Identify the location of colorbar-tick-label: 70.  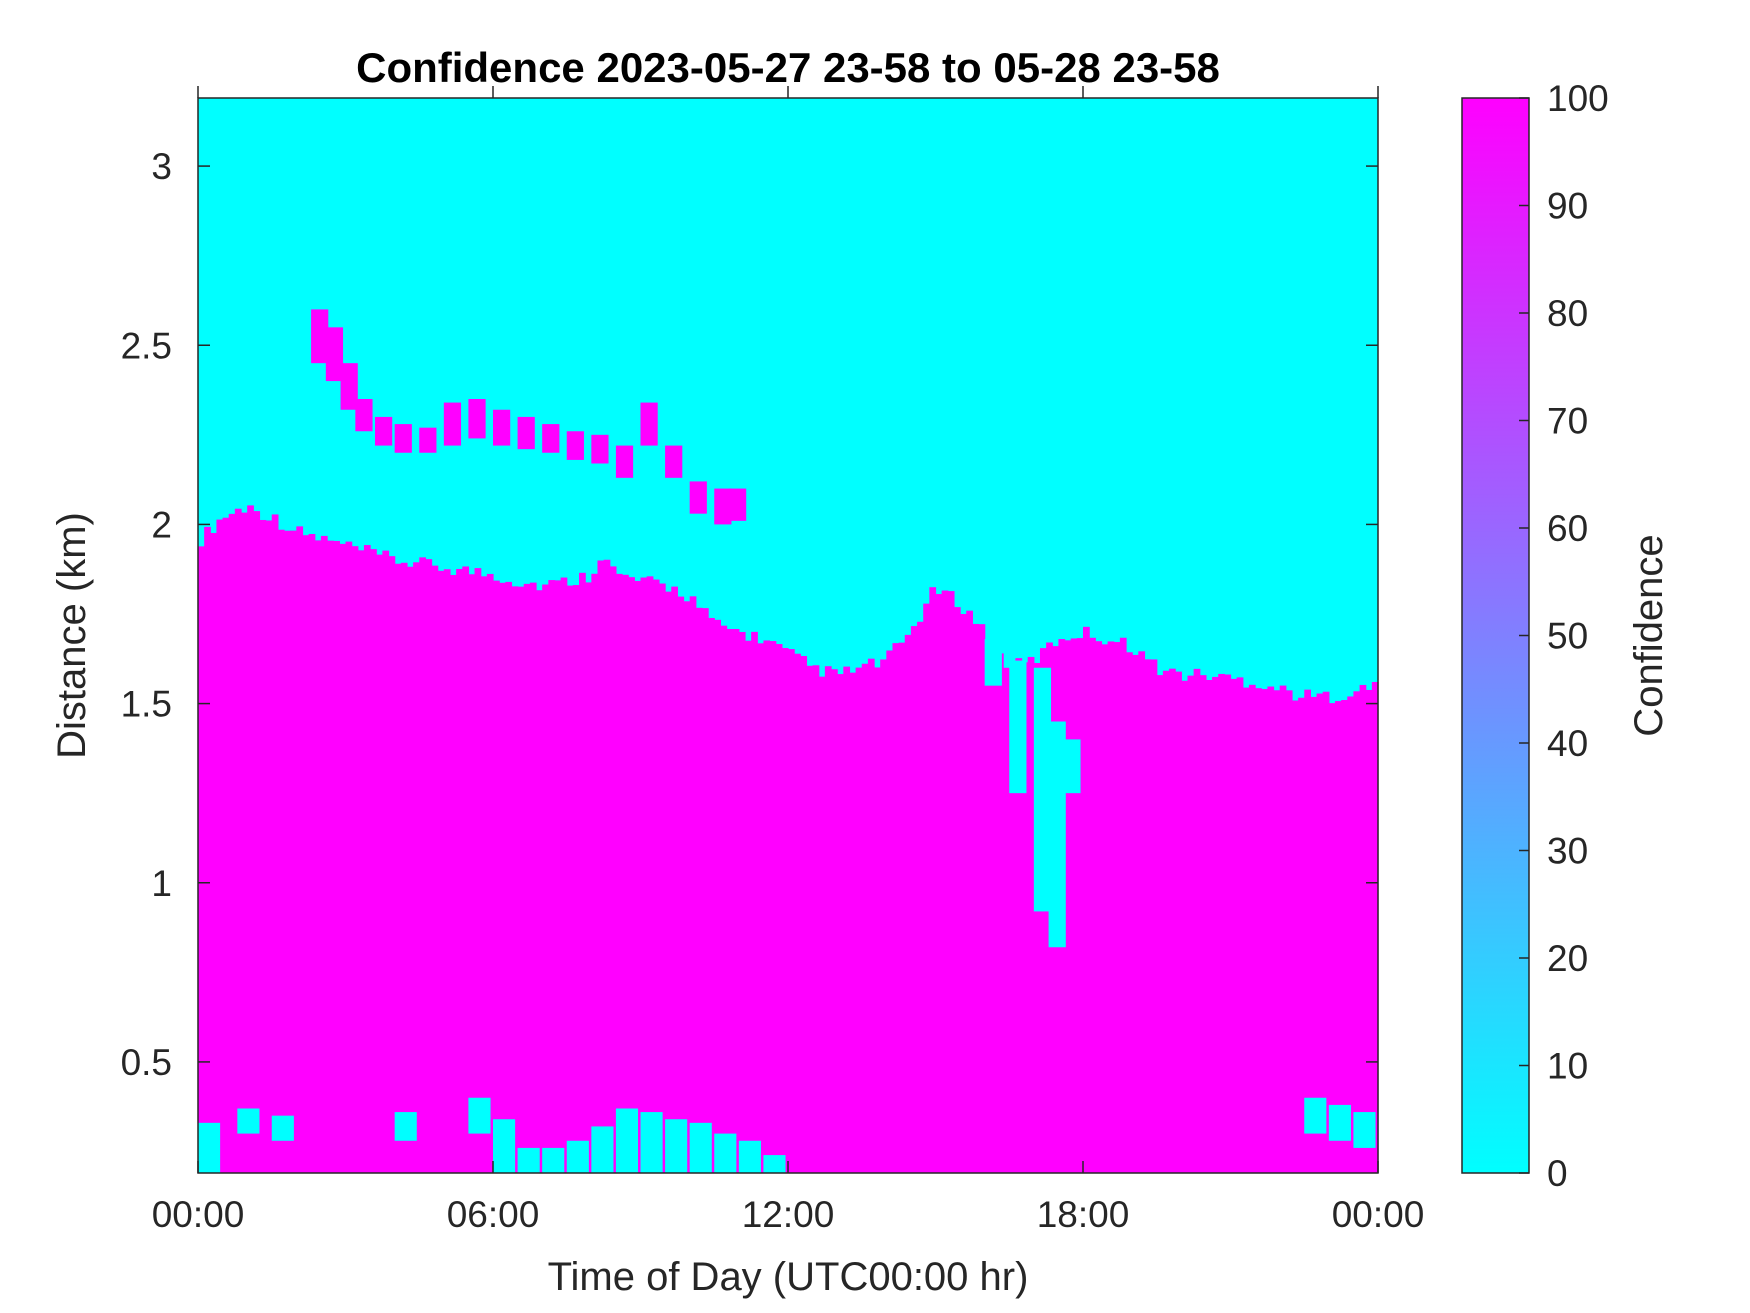
(1567, 421).